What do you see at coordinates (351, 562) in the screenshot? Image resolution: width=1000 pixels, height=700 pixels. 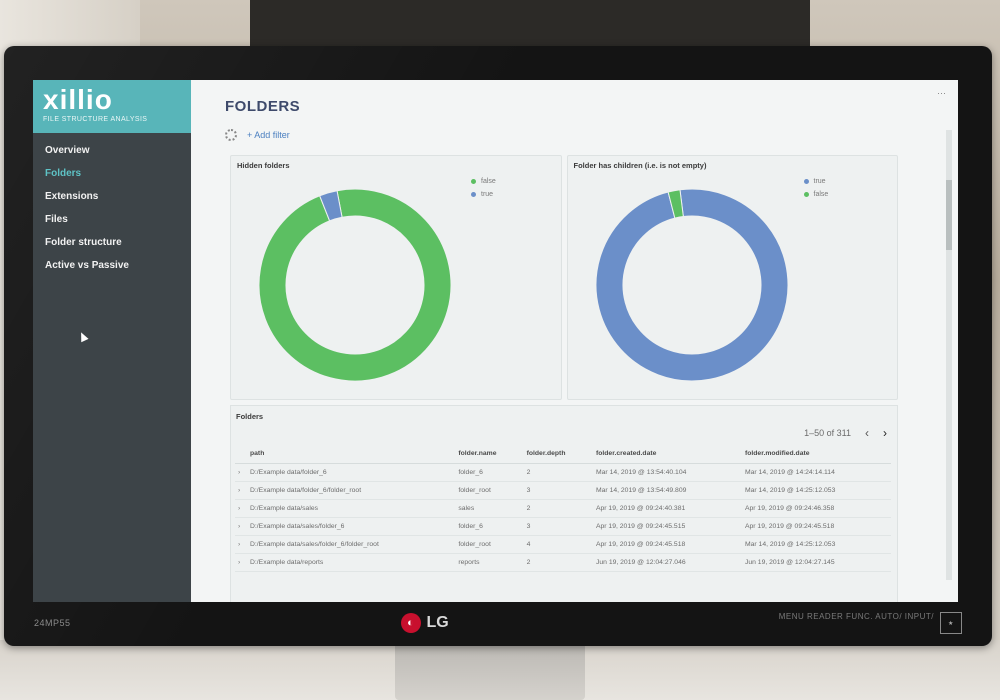 I see `table-cell: D:/Example data/reports` at bounding box center [351, 562].